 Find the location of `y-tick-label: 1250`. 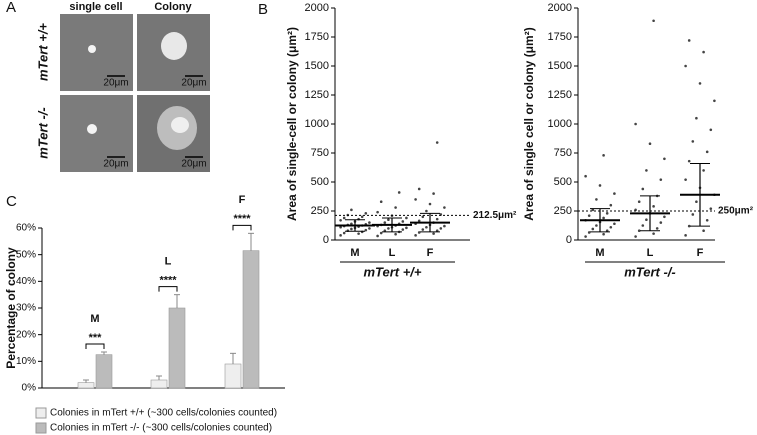

y-tick-label: 1250 is located at coordinates (560, 95).